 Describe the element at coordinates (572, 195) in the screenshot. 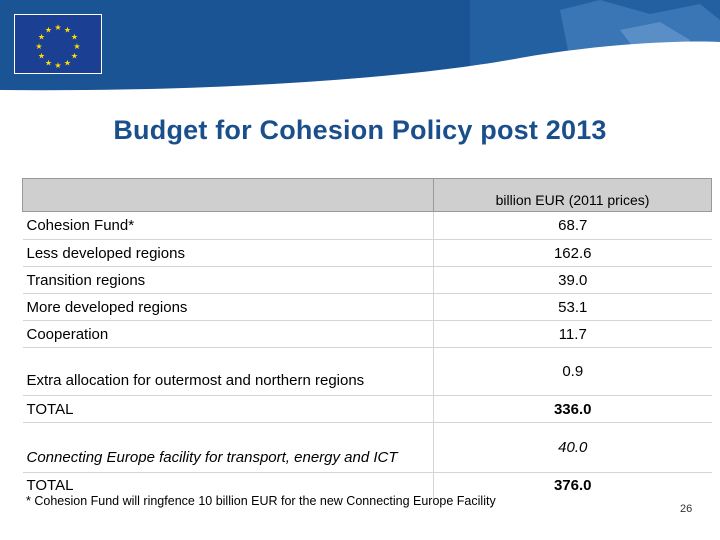

I see `table-header-unit: billion EUR (2011 prices)` at that location.